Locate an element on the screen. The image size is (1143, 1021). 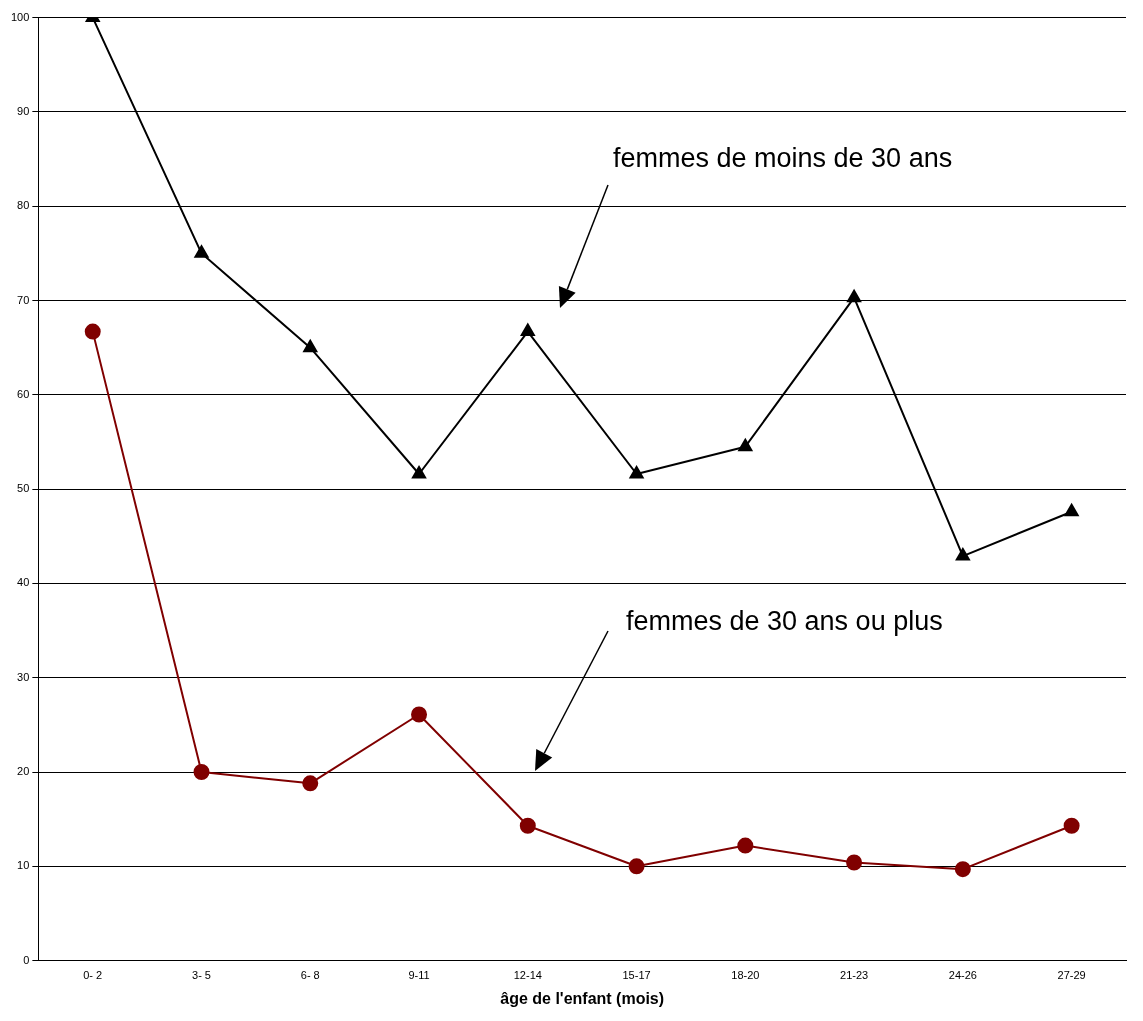
y-tick-label: 0 is located at coordinates (26, 959).